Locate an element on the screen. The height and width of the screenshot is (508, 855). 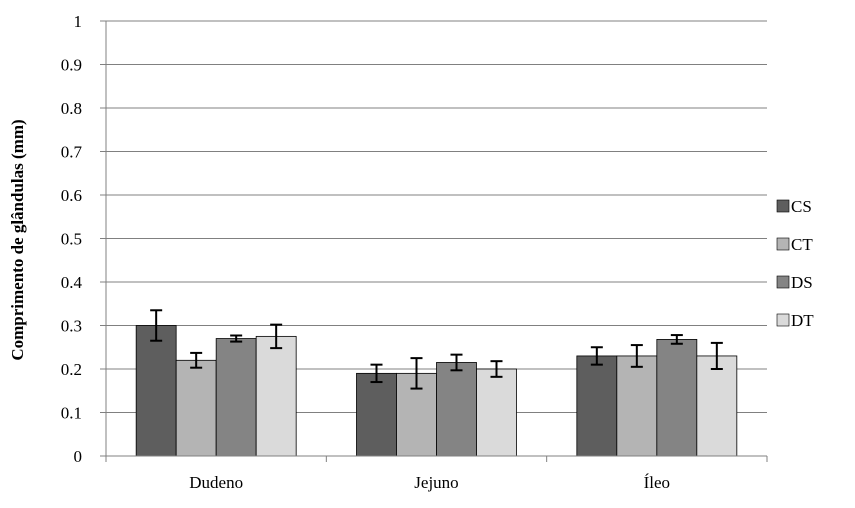
y-axis-label: Comprimento de glândulas (mm) is located at coordinates (17, 239).